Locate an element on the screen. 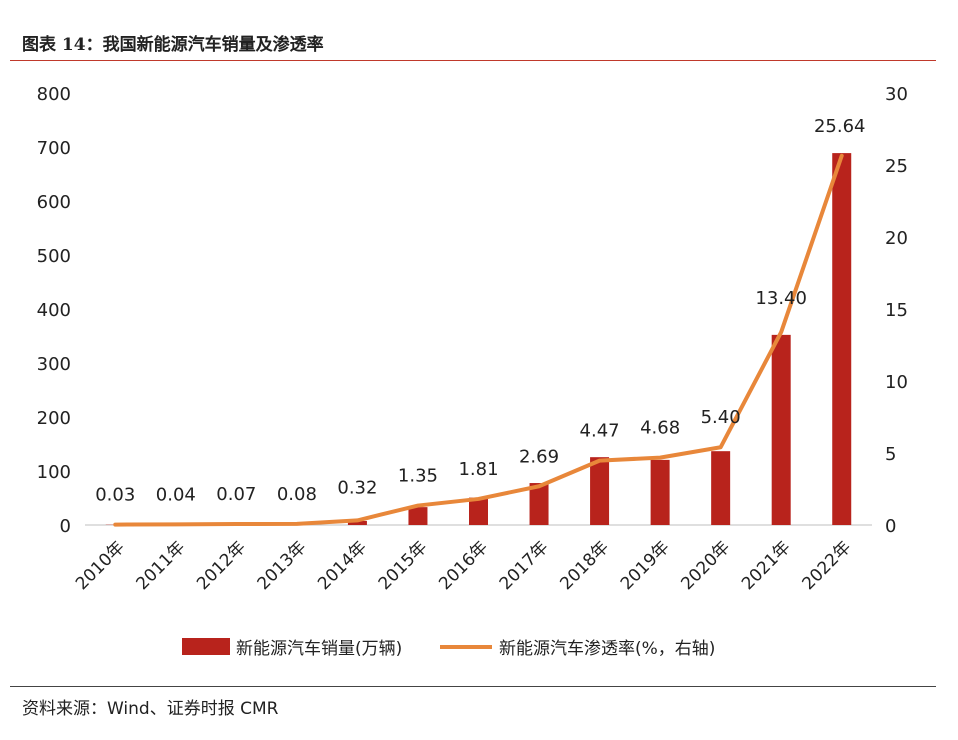  y-left-tick-label: 500 is located at coordinates (54, 256).